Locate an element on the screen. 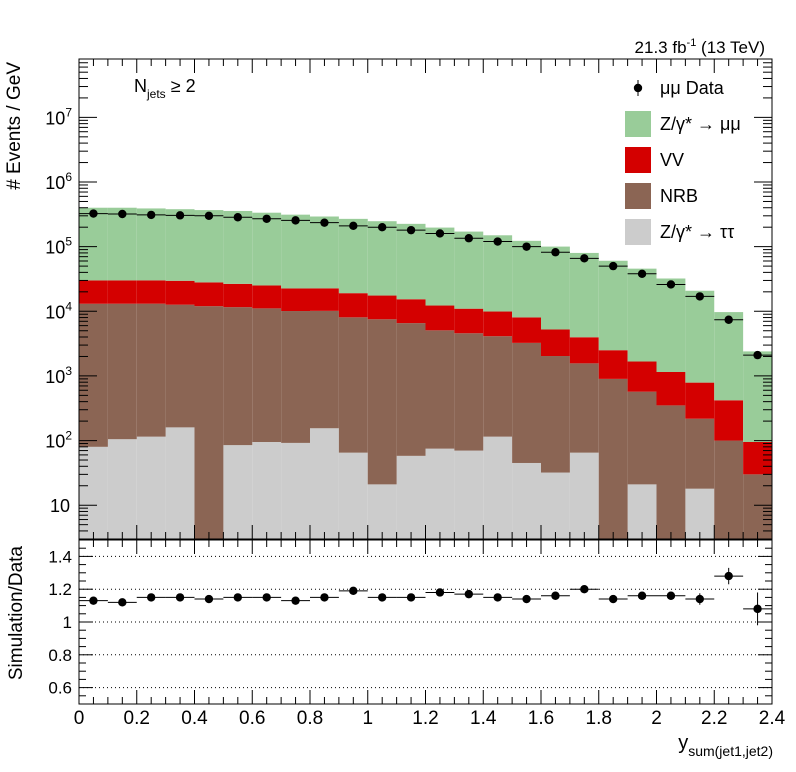 The height and width of the screenshot is (772, 796). y-tick-label: 10 is located at coordinates (60, 506).